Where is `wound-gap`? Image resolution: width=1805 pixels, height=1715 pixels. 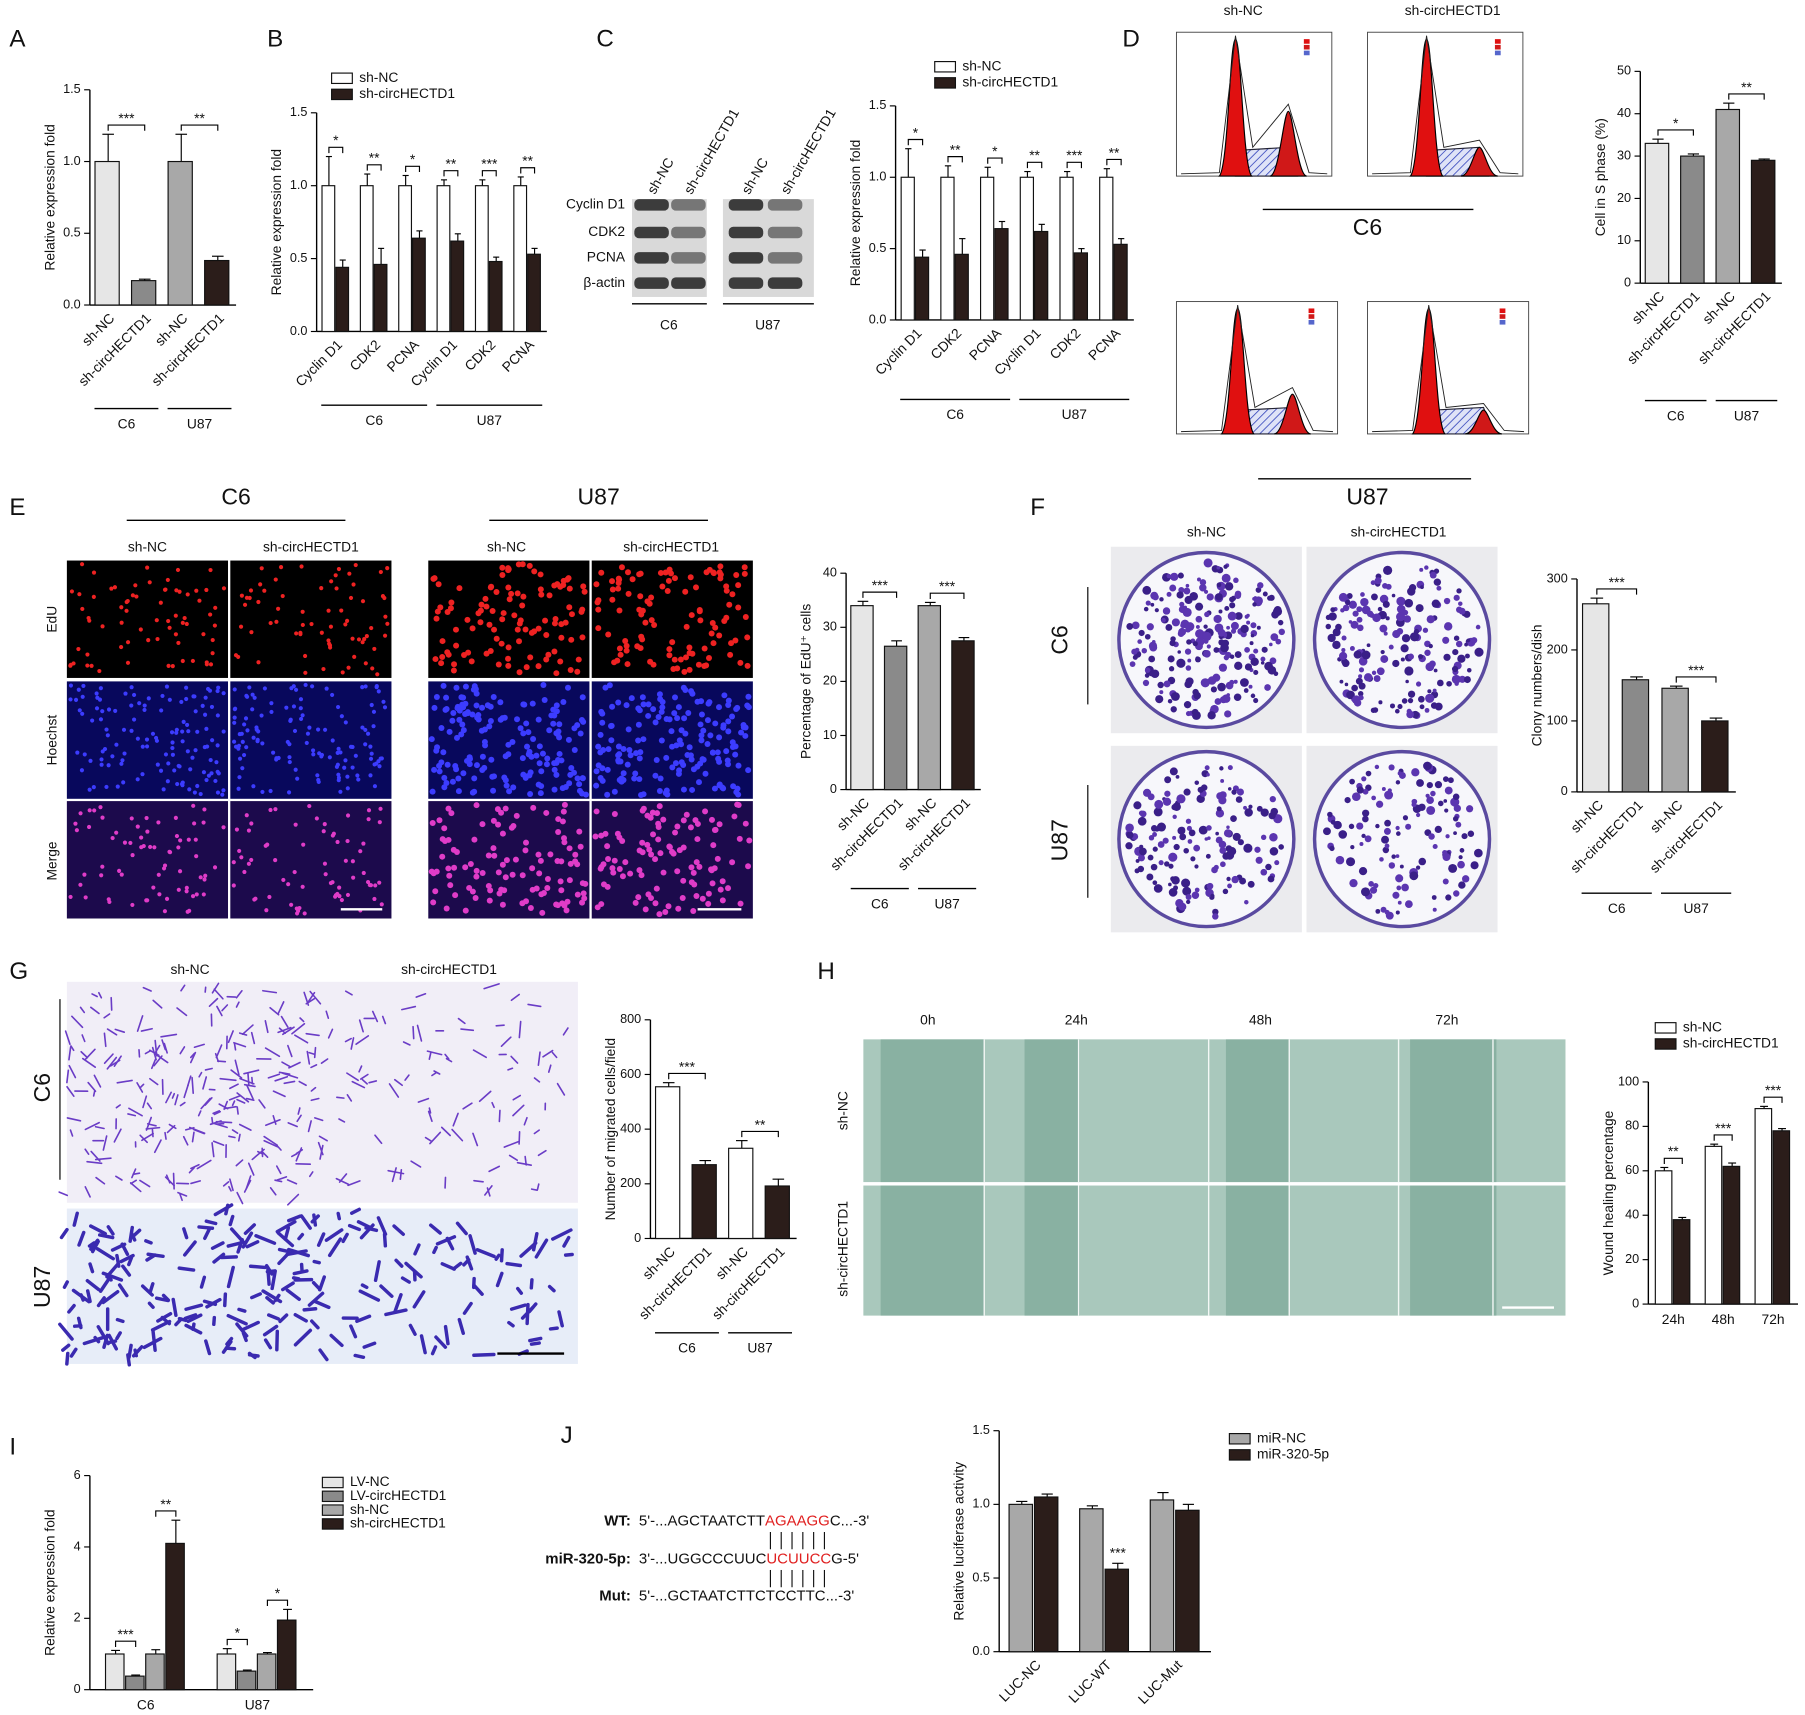
wound-gap is located at coordinates (932, 1111).